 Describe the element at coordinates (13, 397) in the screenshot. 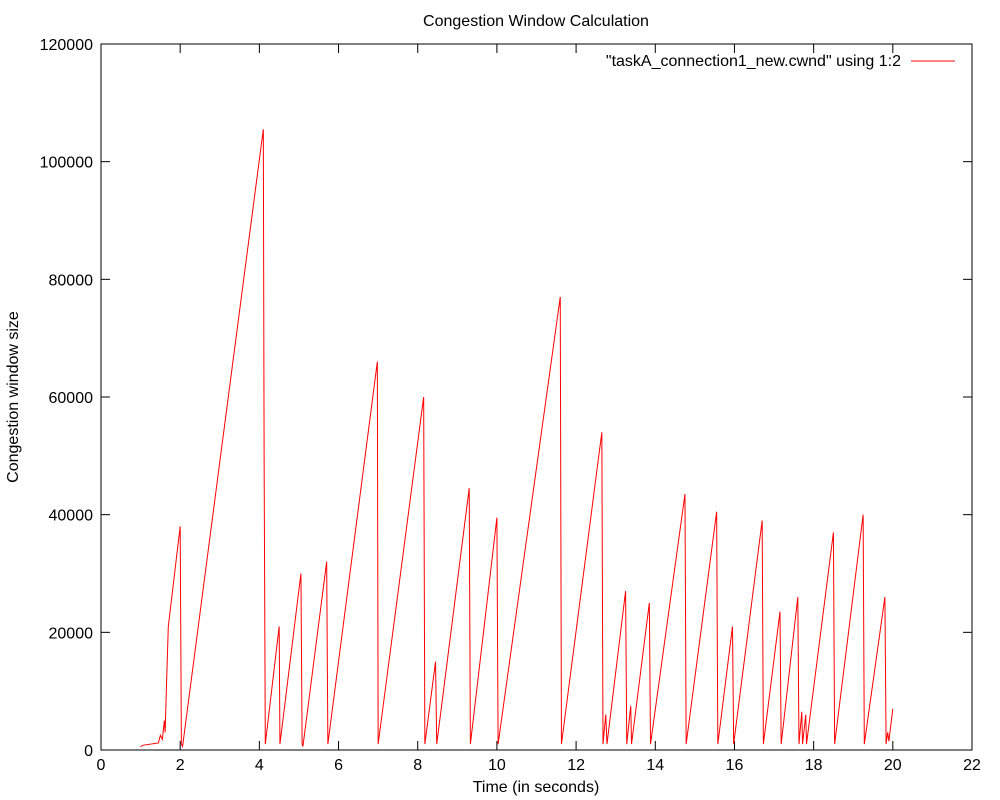

I see `y-axis-title: Congestion window size` at that location.